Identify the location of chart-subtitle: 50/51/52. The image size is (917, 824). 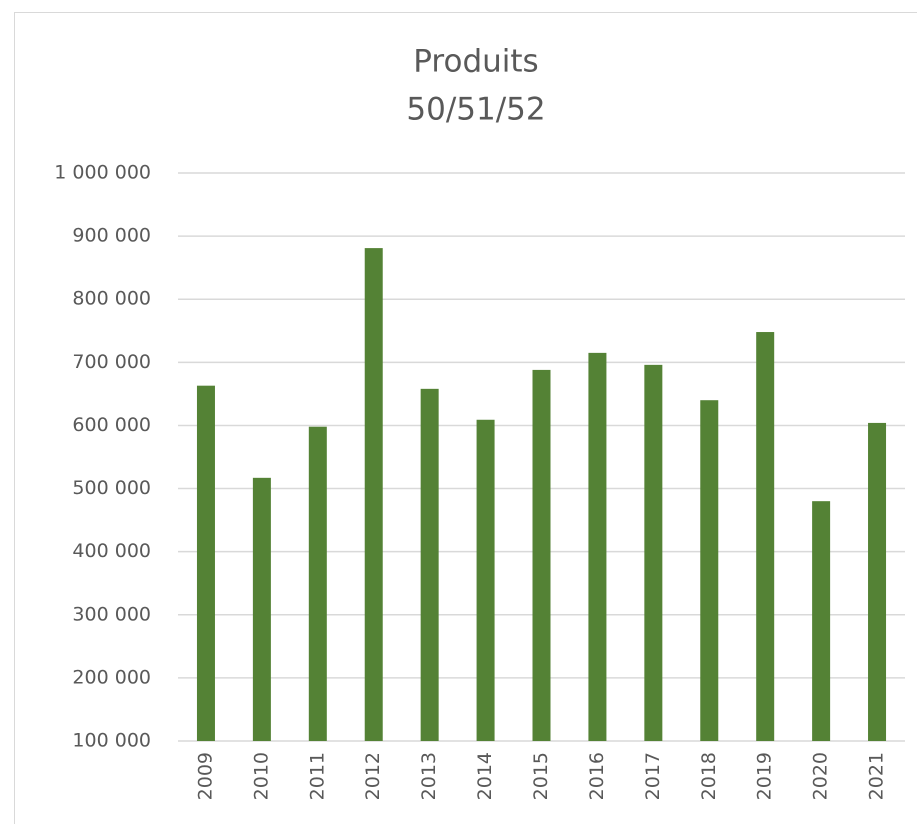
(475, 110).